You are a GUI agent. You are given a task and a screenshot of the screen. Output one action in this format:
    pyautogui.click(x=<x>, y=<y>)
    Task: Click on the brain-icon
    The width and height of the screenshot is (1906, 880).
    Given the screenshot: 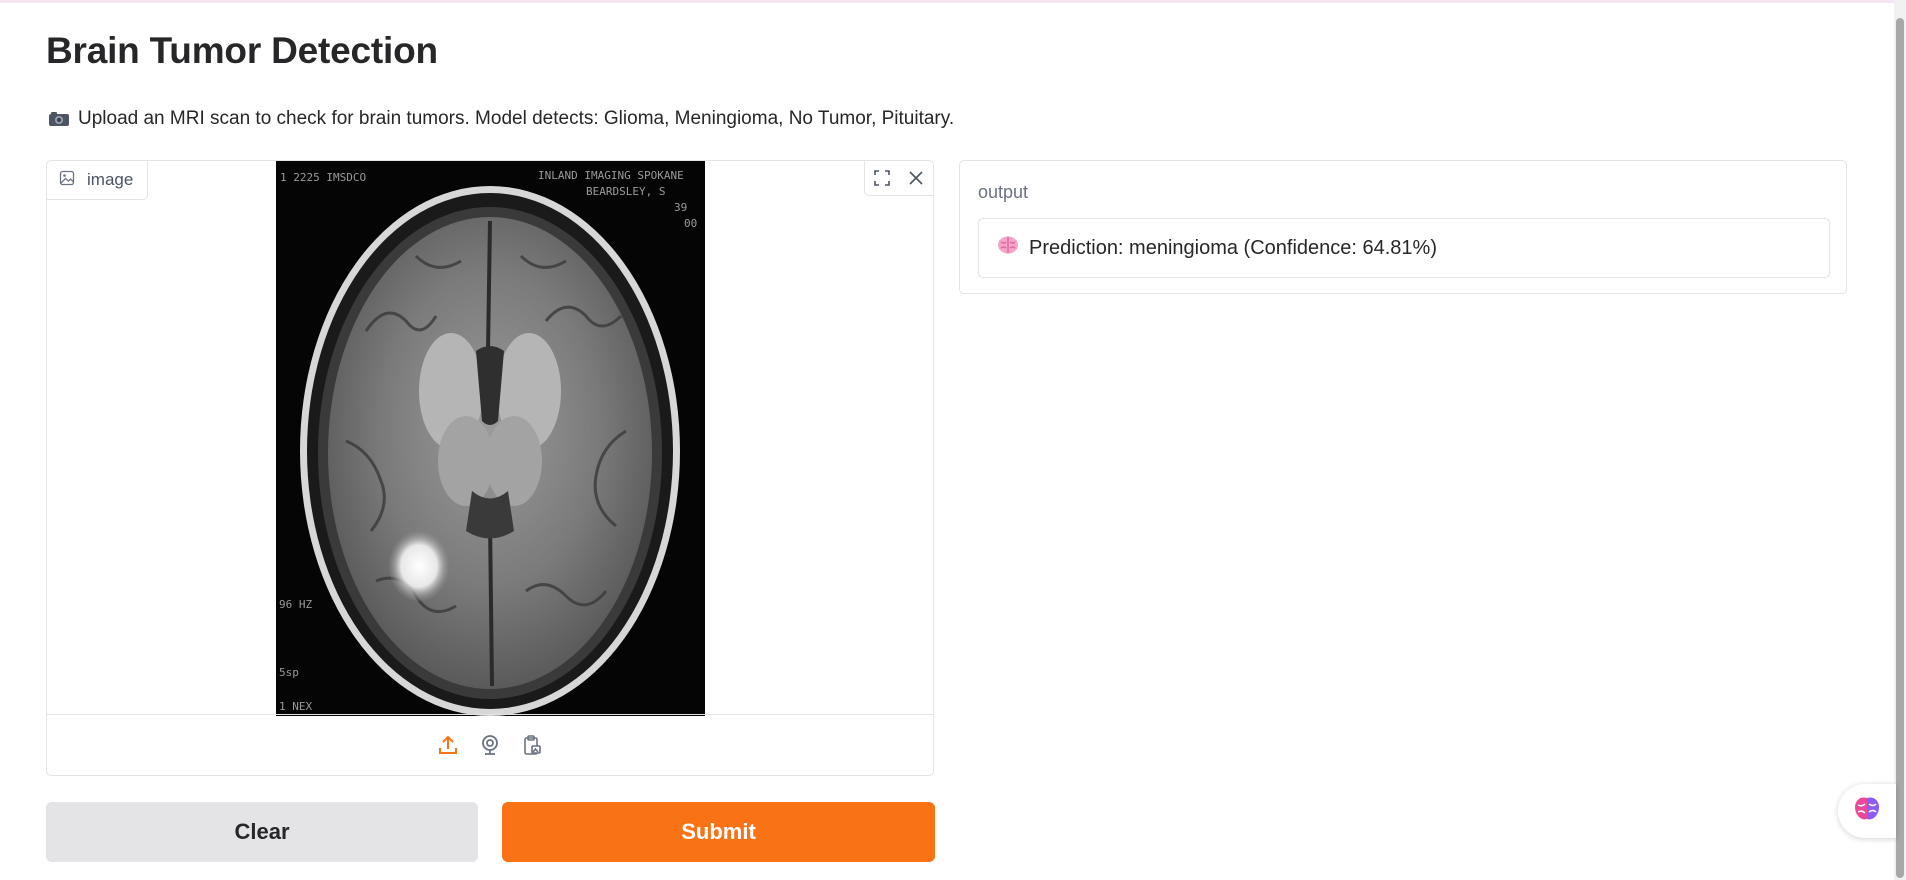 What is the action you would take?
    pyautogui.click(x=1008, y=248)
    